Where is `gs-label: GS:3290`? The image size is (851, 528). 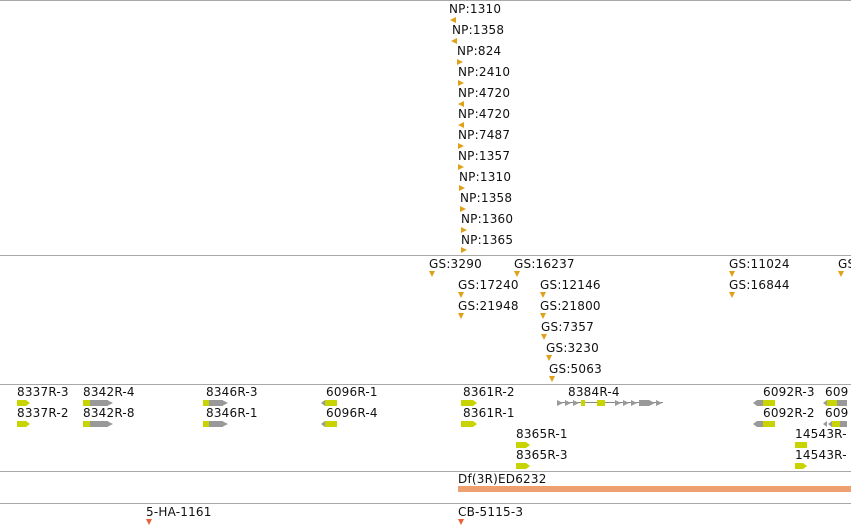 gs-label: GS:3290 is located at coordinates (455, 264).